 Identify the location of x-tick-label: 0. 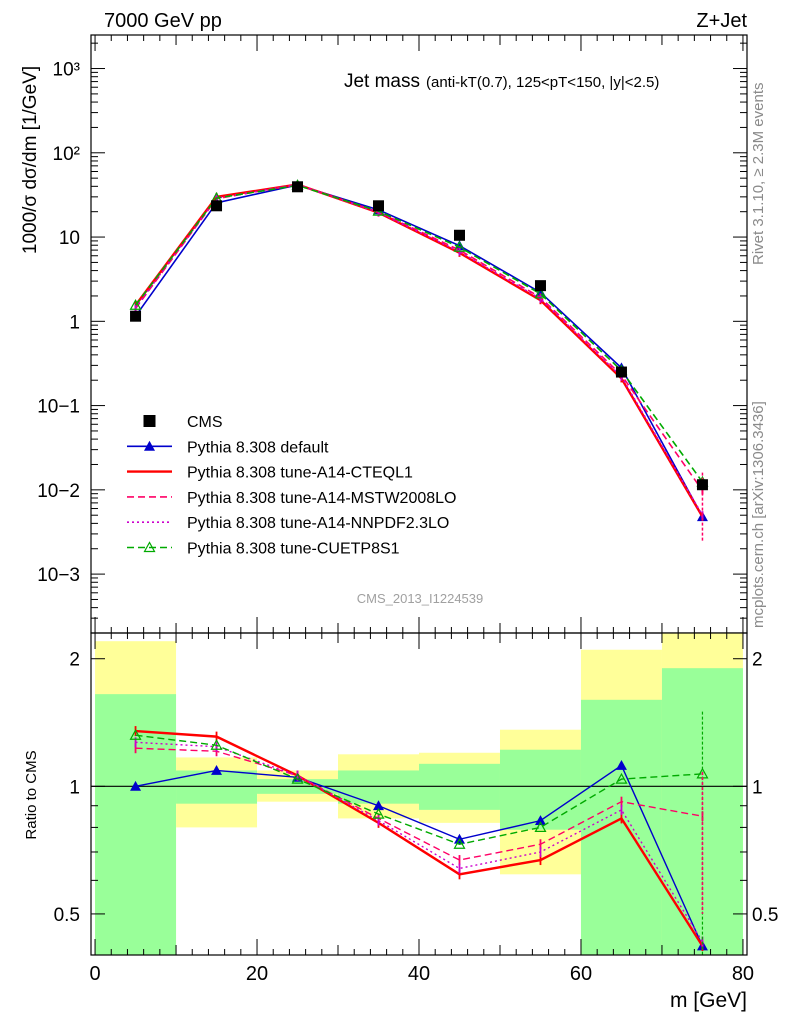
(94, 974).